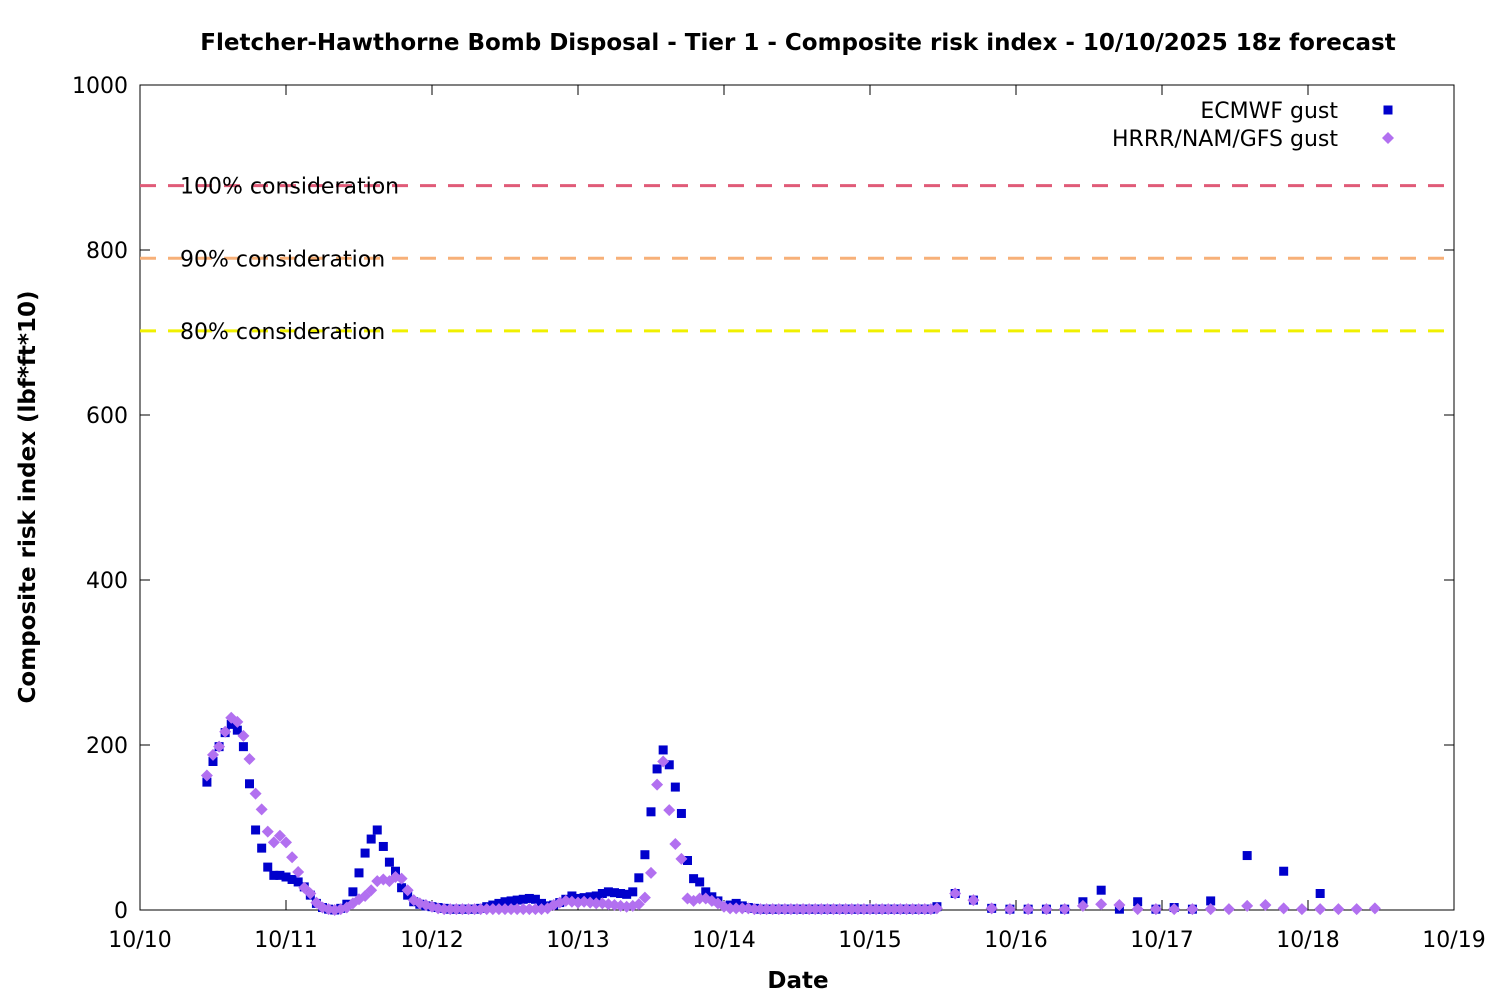  Describe the element at coordinates (100, 86) in the screenshot. I see `y-tick-label: 1000` at that location.